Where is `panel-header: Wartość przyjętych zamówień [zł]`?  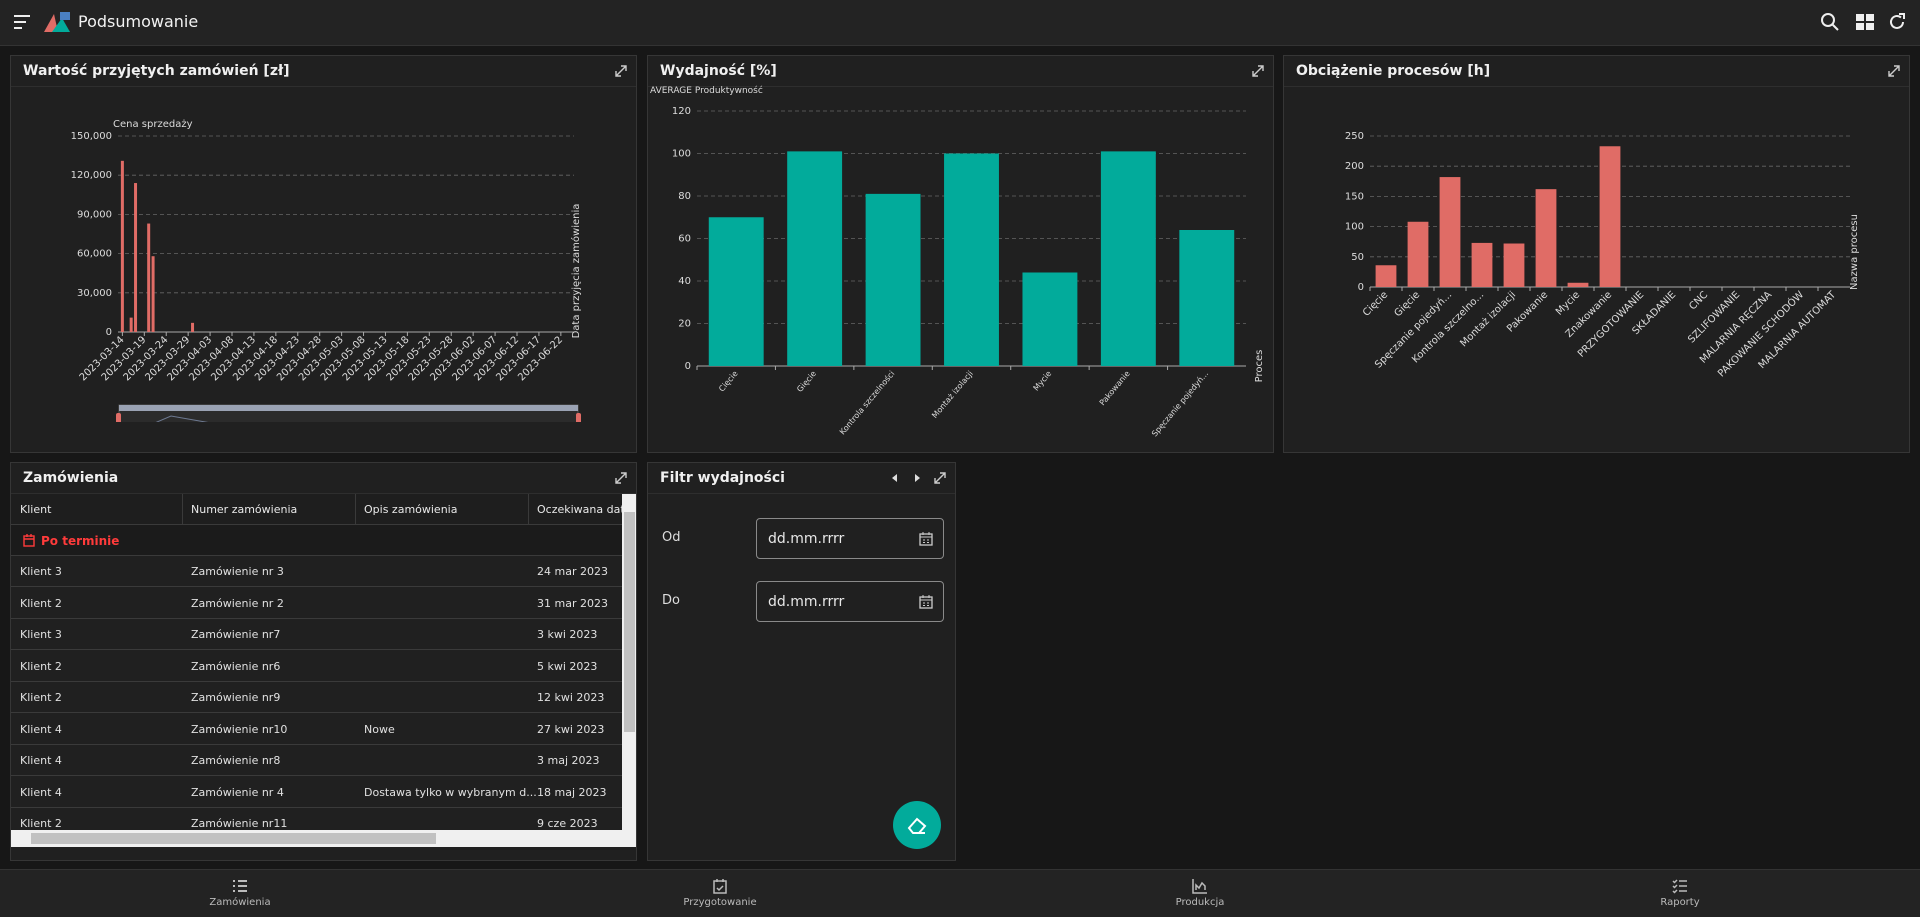 panel-header: Wartość przyjętych zamówień [zł] is located at coordinates (323, 71).